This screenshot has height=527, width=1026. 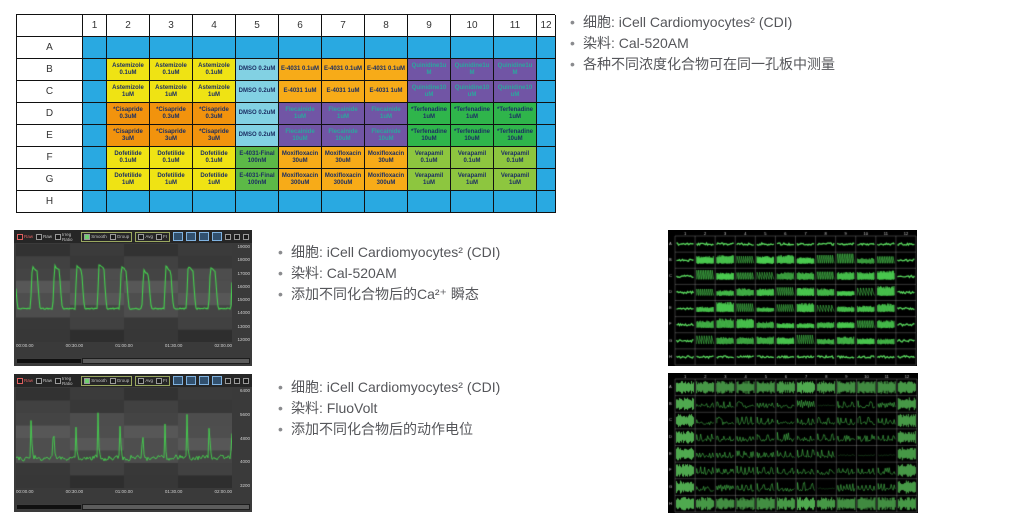 I want to click on bullet-item: • 细胞: iCell Cardiomyocytes² (CDI), so click(x=468, y=252).